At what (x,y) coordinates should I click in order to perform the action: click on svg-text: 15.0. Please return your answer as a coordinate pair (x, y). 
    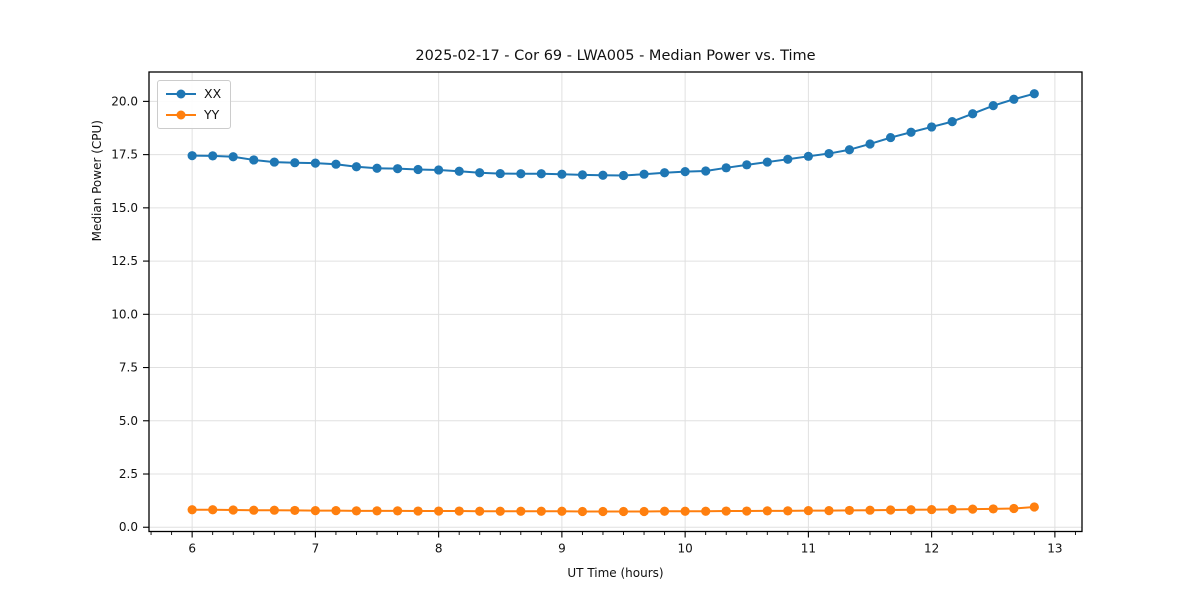
    Looking at the image, I should click on (124, 208).